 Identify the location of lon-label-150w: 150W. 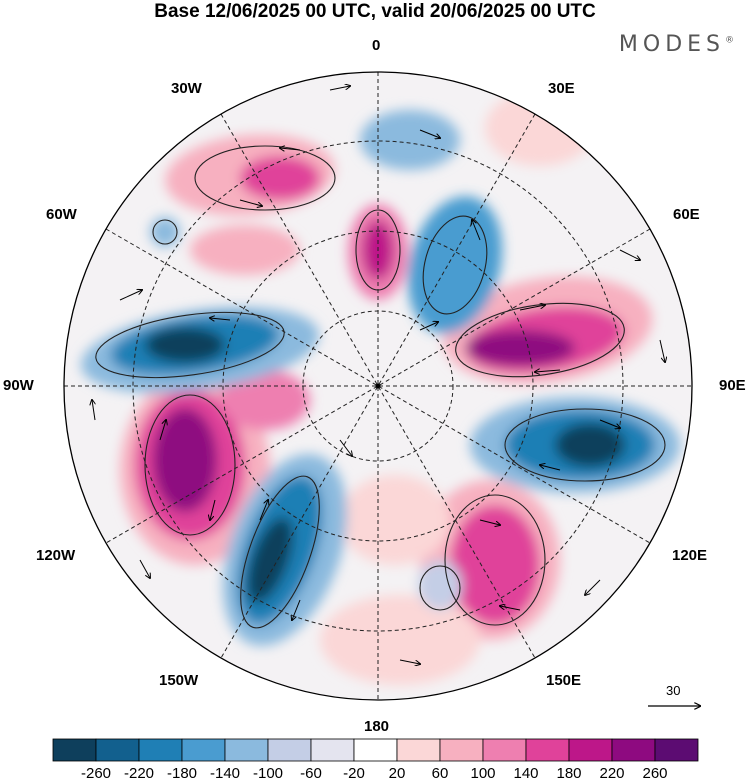
(179, 680).